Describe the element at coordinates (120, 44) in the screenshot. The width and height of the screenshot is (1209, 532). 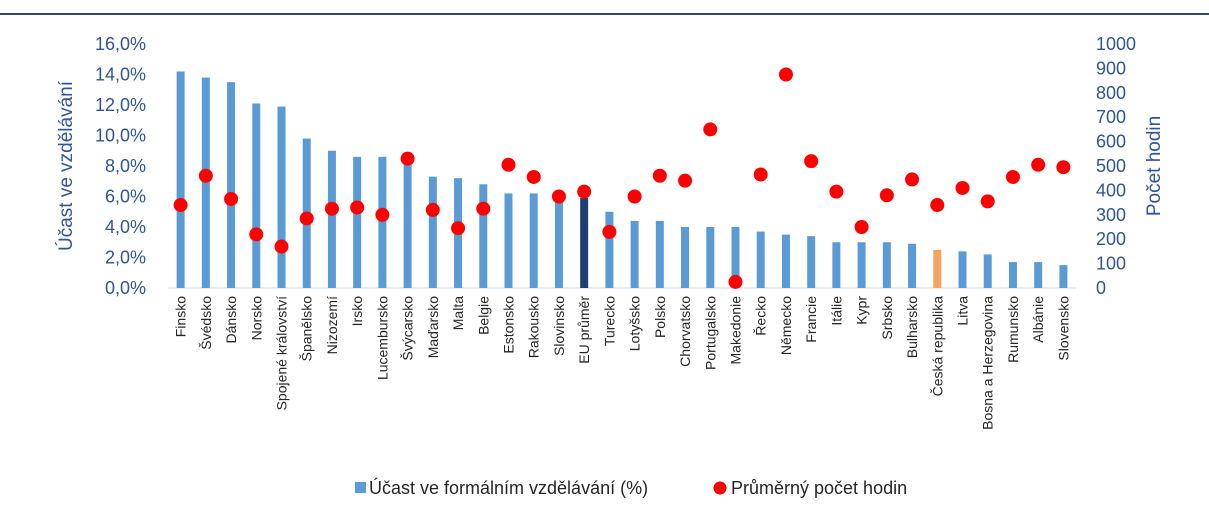
I see `y-tick-label: 16,0%` at that location.